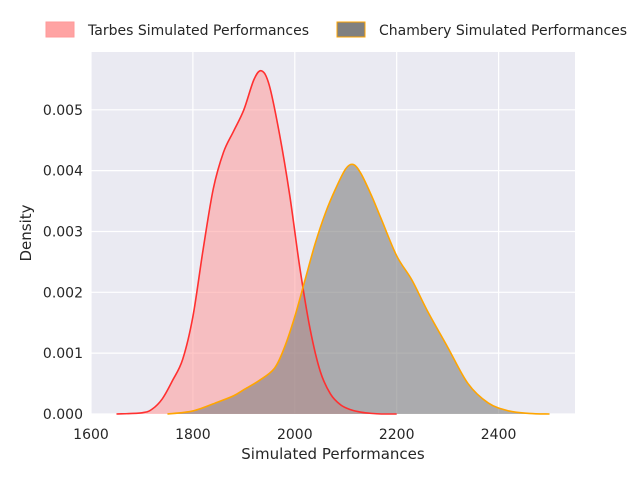  What do you see at coordinates (198, 31) in the screenshot?
I see `legend-label-tarbes: Tarbes Simulated Performances` at bounding box center [198, 31].